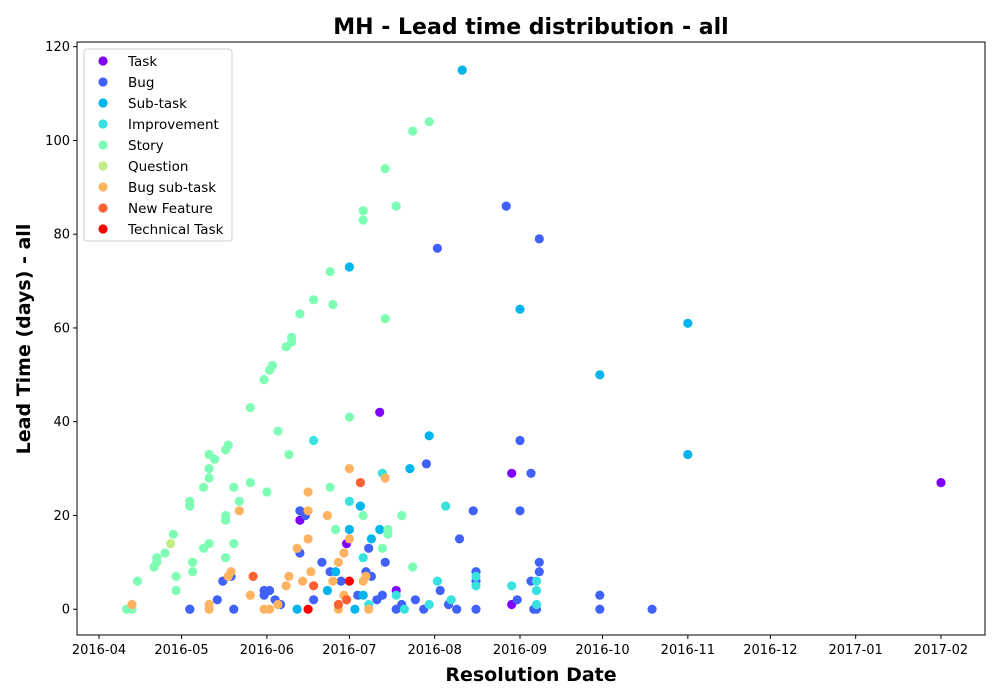 Image resolution: width=1000 pixels, height=700 pixels. I want to click on x-tick-label: 2016-12, so click(770, 650).